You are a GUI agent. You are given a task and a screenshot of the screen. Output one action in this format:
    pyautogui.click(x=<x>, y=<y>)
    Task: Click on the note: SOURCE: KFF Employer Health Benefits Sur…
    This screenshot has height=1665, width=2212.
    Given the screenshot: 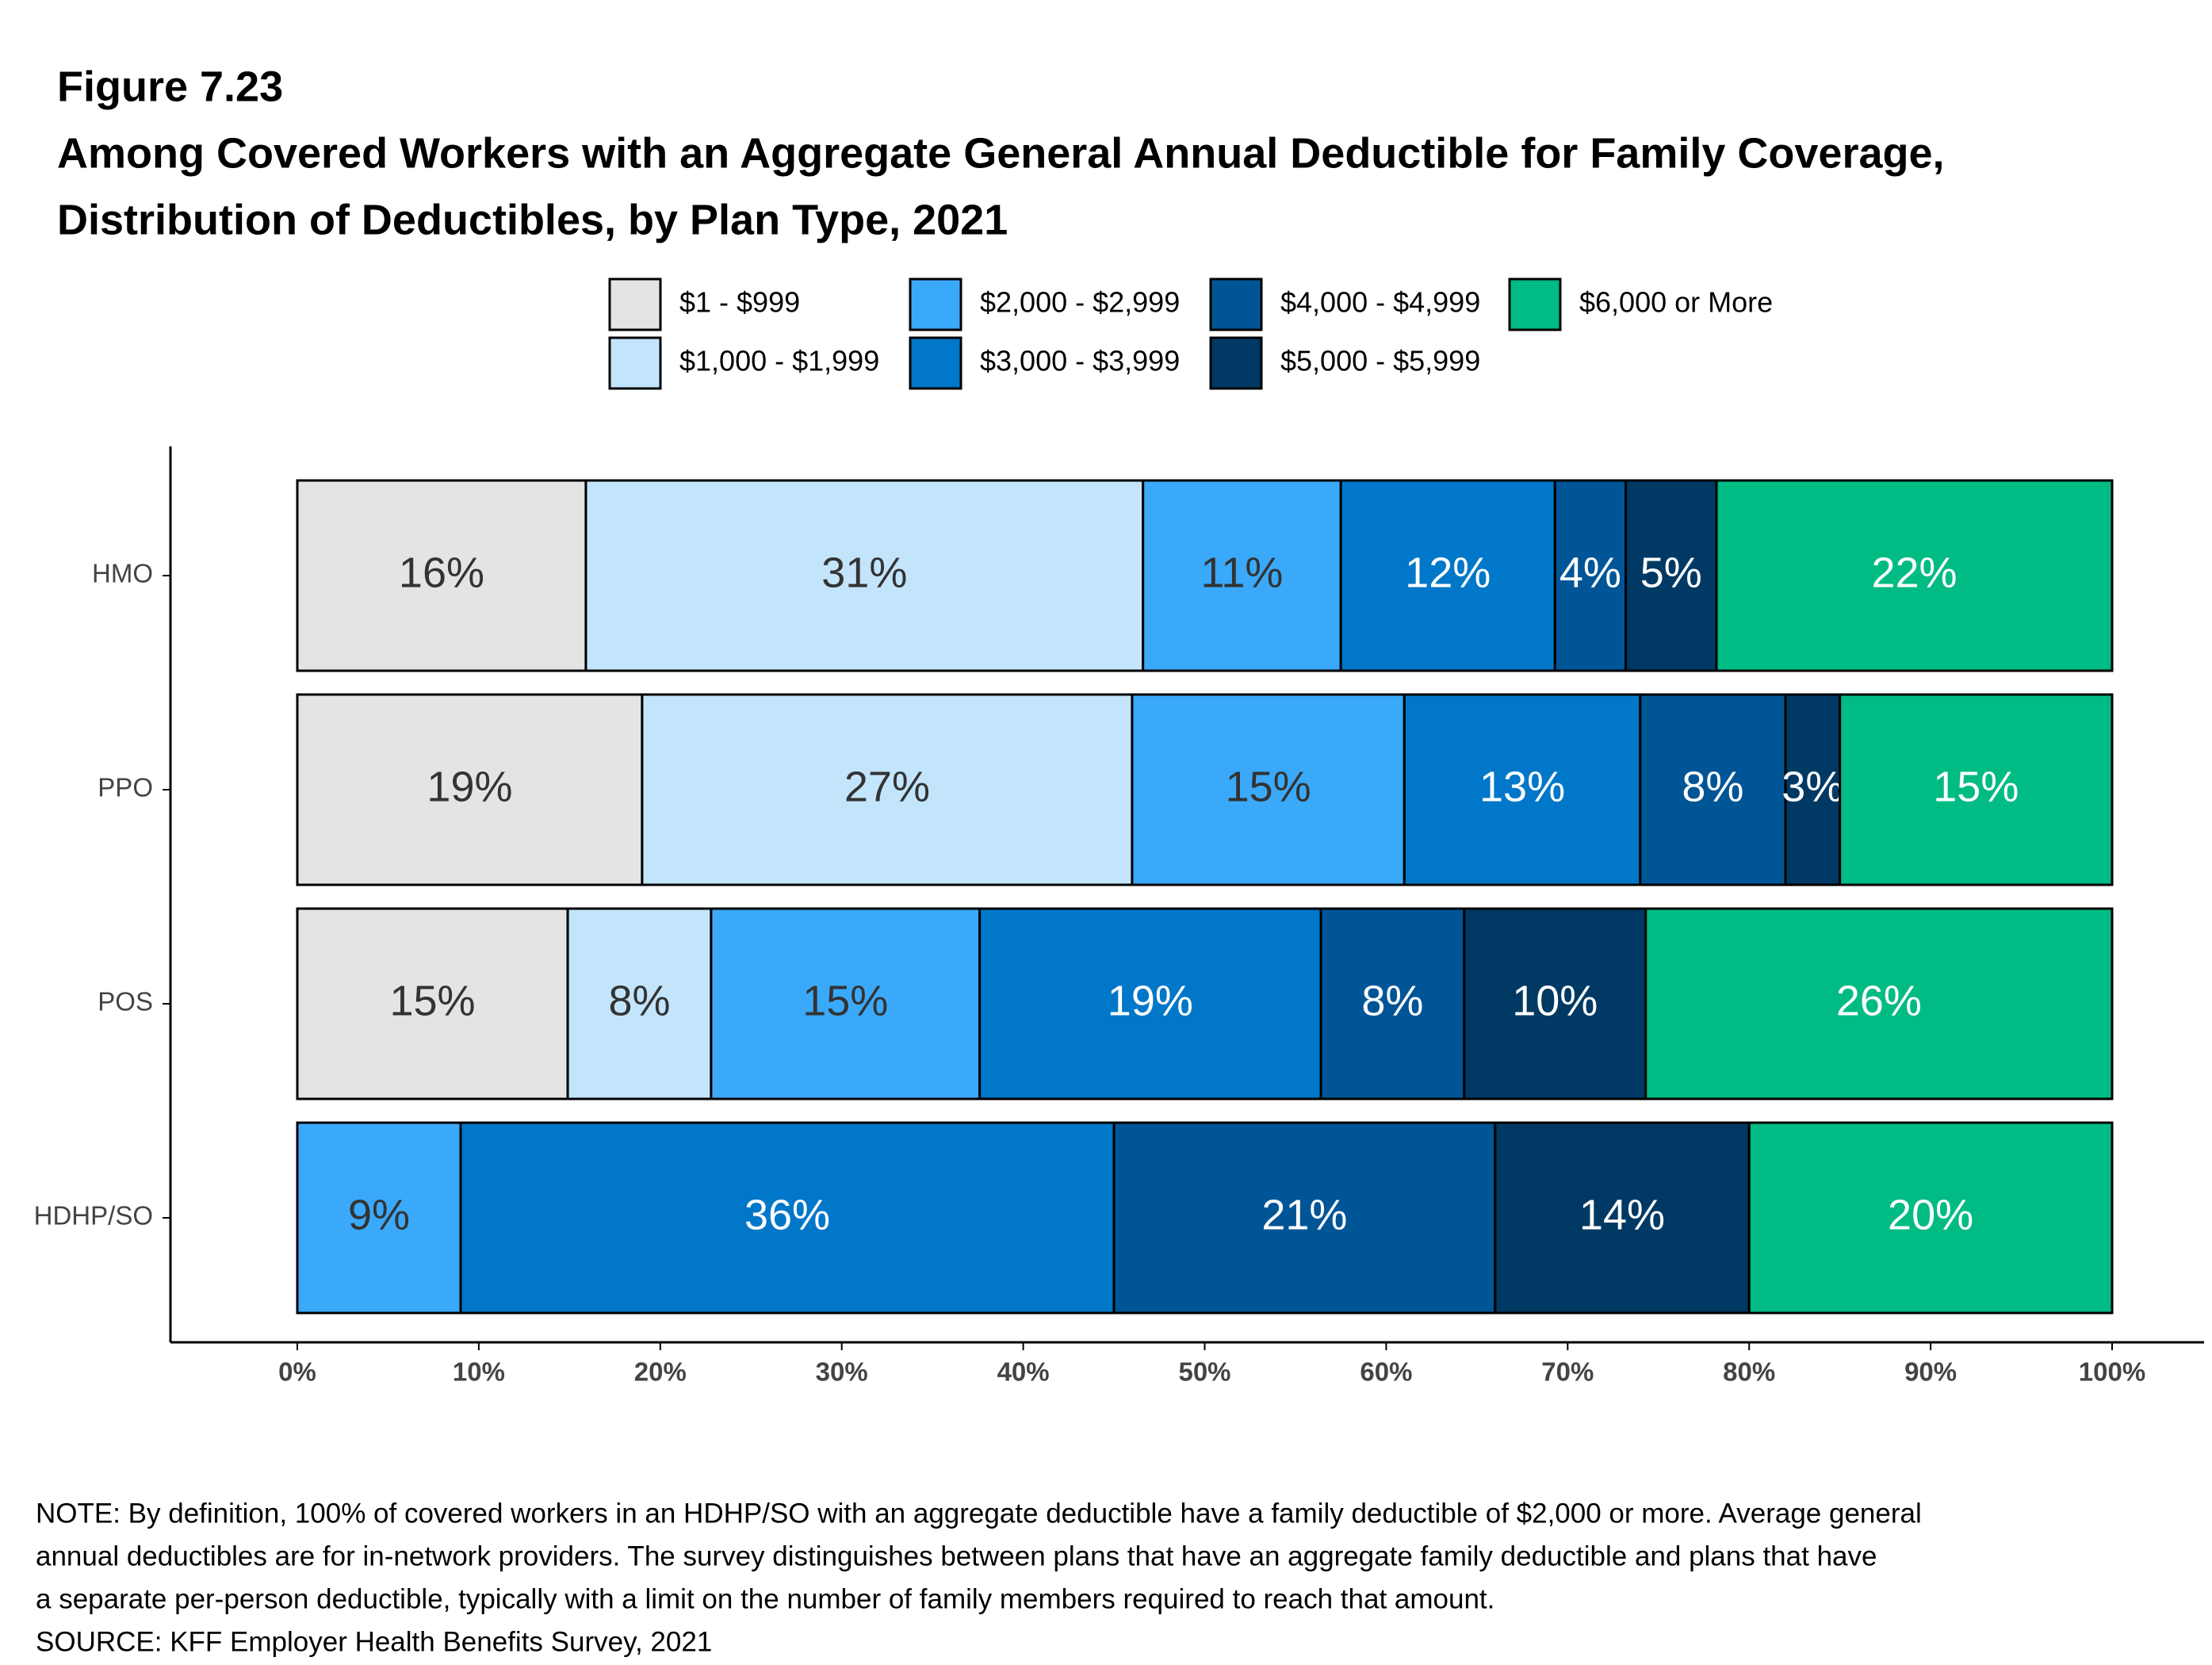 What is the action you would take?
    pyautogui.click(x=374, y=1641)
    